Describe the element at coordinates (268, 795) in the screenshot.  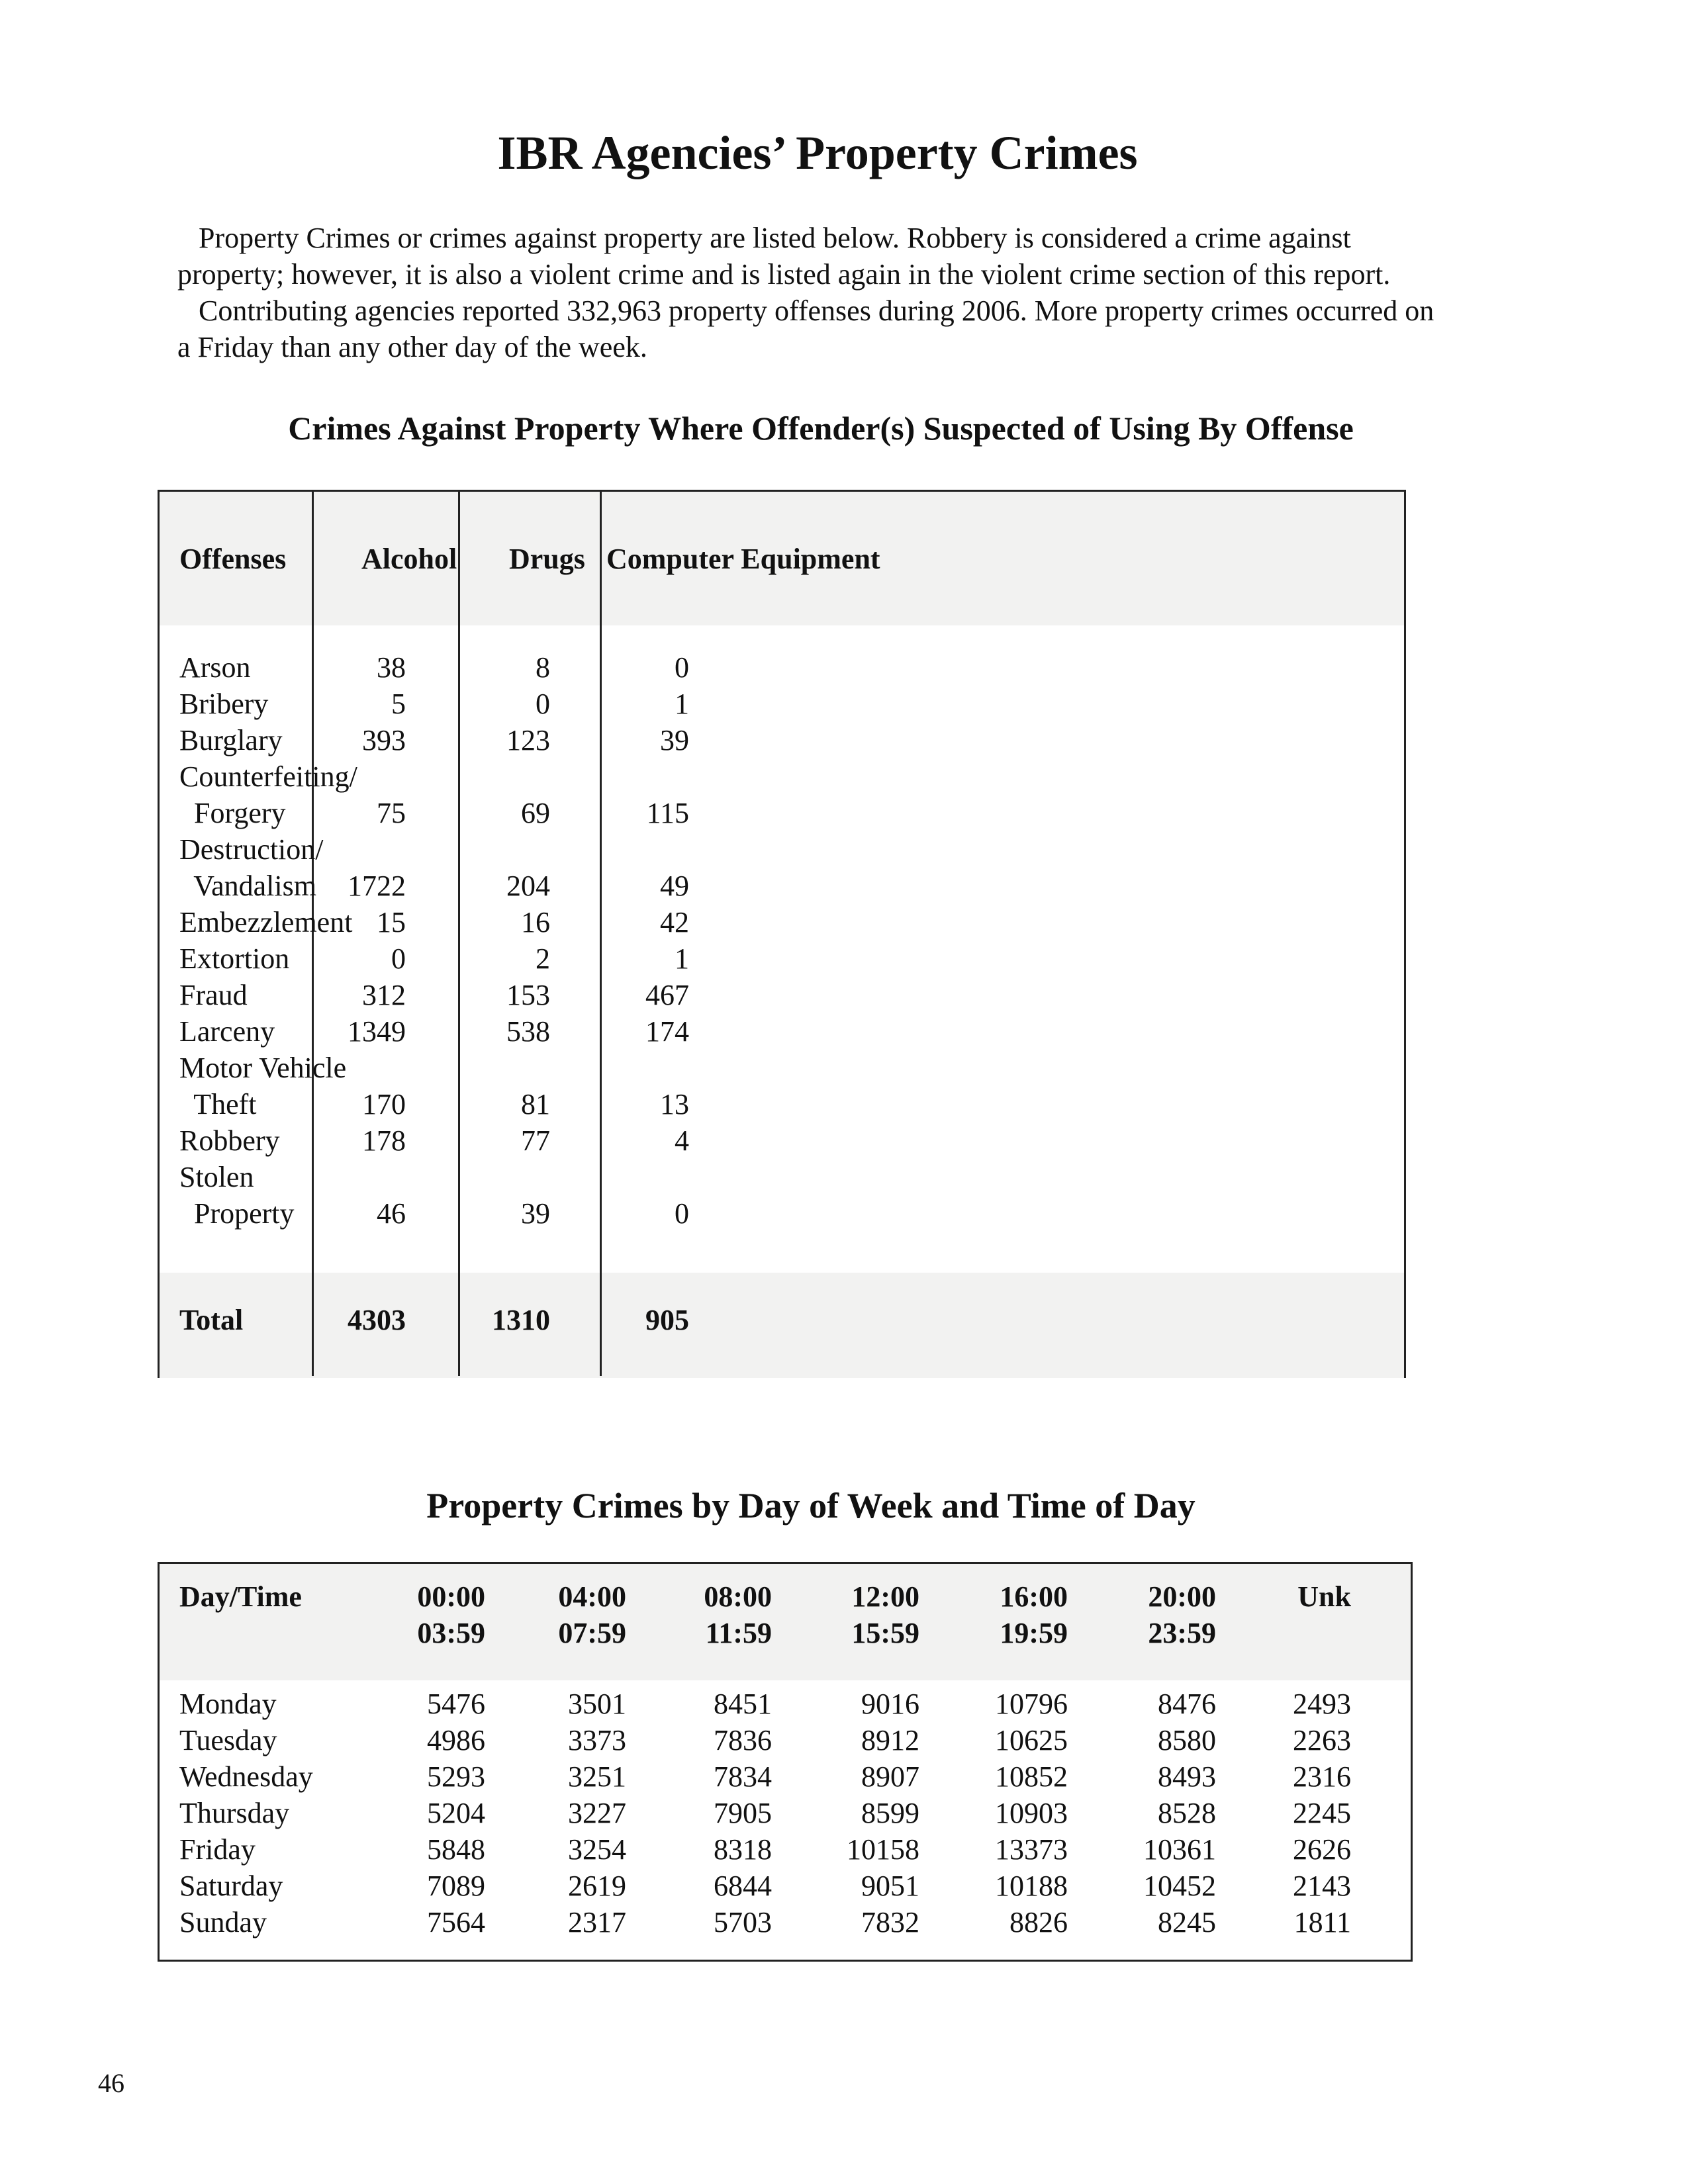
I see `offense-label: Counterfeiting/ Forgery` at that location.